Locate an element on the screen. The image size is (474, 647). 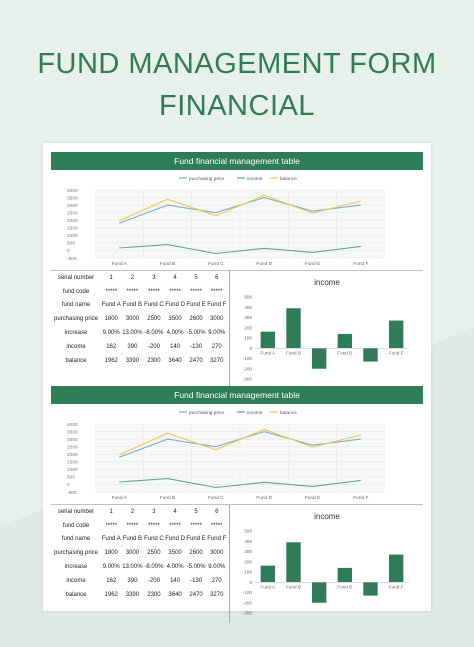
table-title-band: Fund financial management table is located at coordinates (237, 161).